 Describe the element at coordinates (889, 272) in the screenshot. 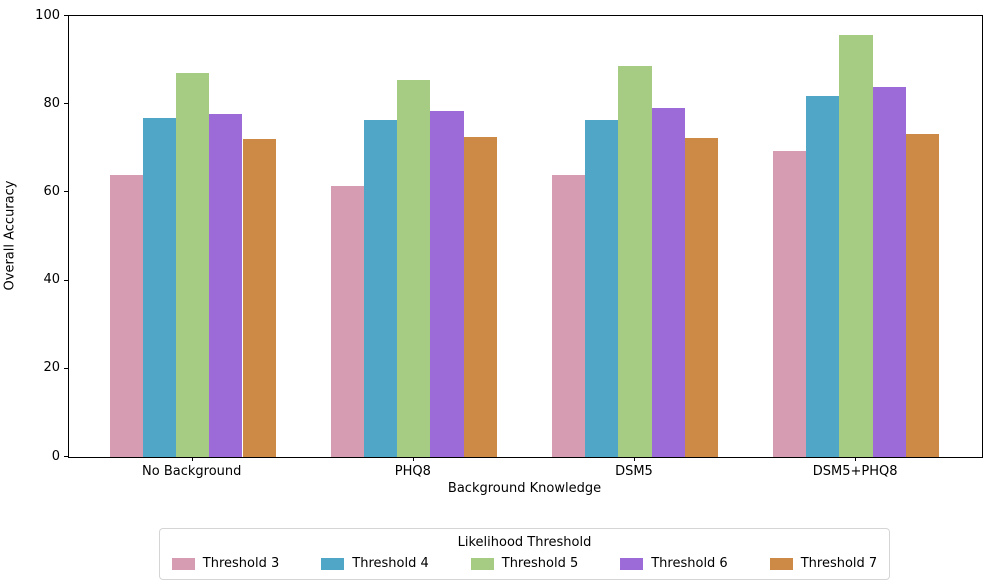

I see `bar-threshold-6-dsm5-phq8` at that location.